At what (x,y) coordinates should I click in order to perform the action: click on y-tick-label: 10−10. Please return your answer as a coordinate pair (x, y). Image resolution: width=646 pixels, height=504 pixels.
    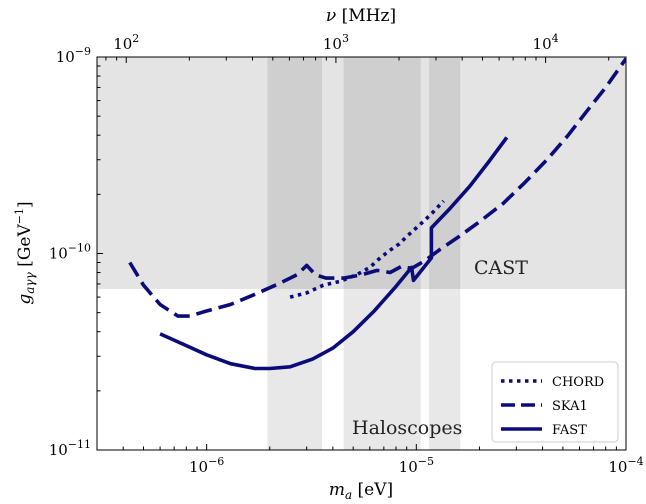
    Looking at the image, I should click on (70, 252).